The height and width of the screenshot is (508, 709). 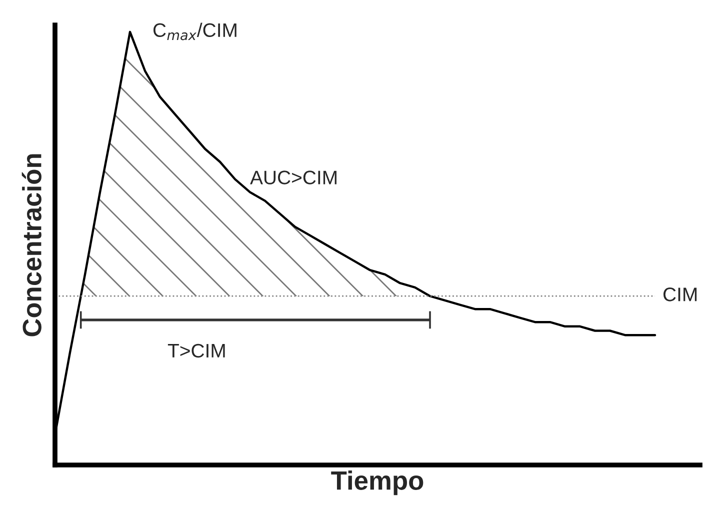 I want to click on ref-line-label: CIM, so click(x=680, y=295).